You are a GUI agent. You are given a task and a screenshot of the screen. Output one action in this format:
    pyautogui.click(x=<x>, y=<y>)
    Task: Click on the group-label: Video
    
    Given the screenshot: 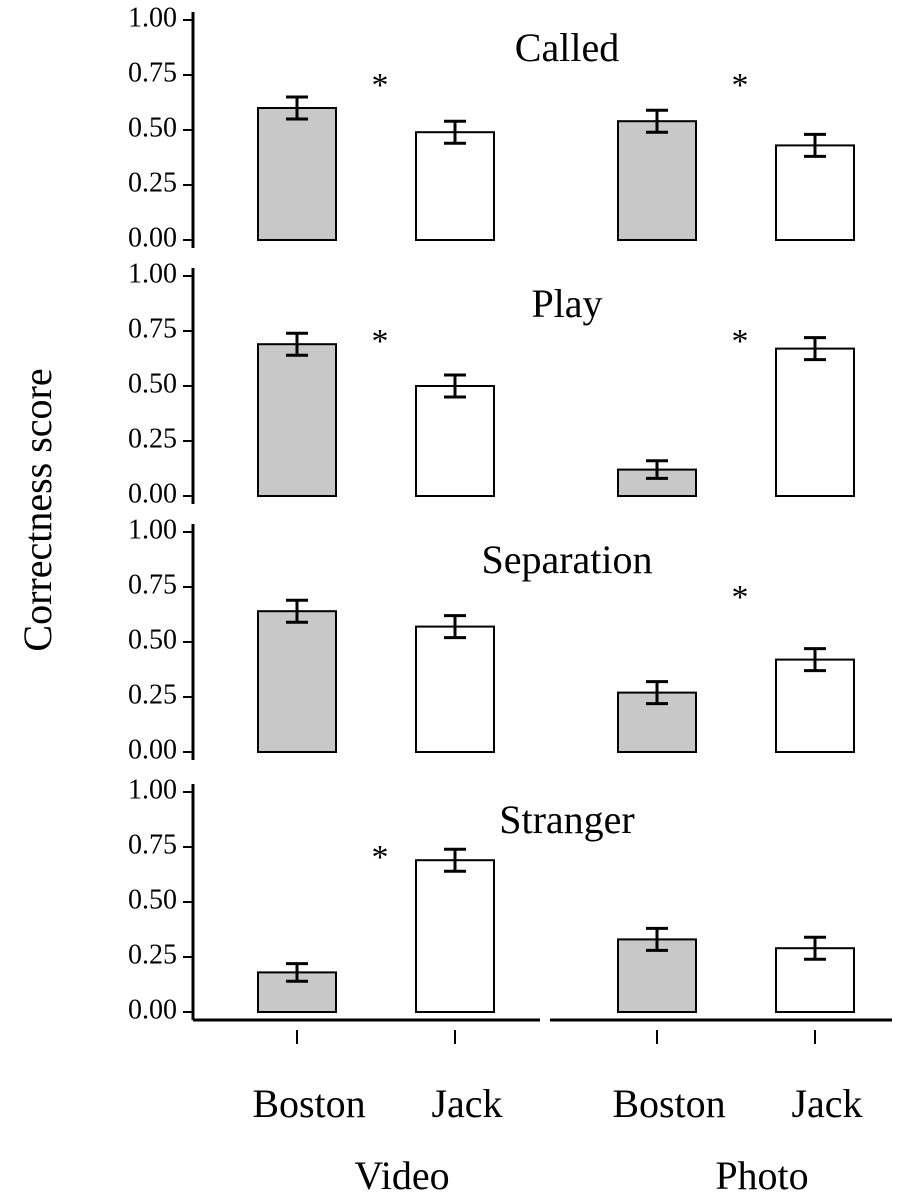 What is the action you would take?
    pyautogui.click(x=401, y=1175)
    